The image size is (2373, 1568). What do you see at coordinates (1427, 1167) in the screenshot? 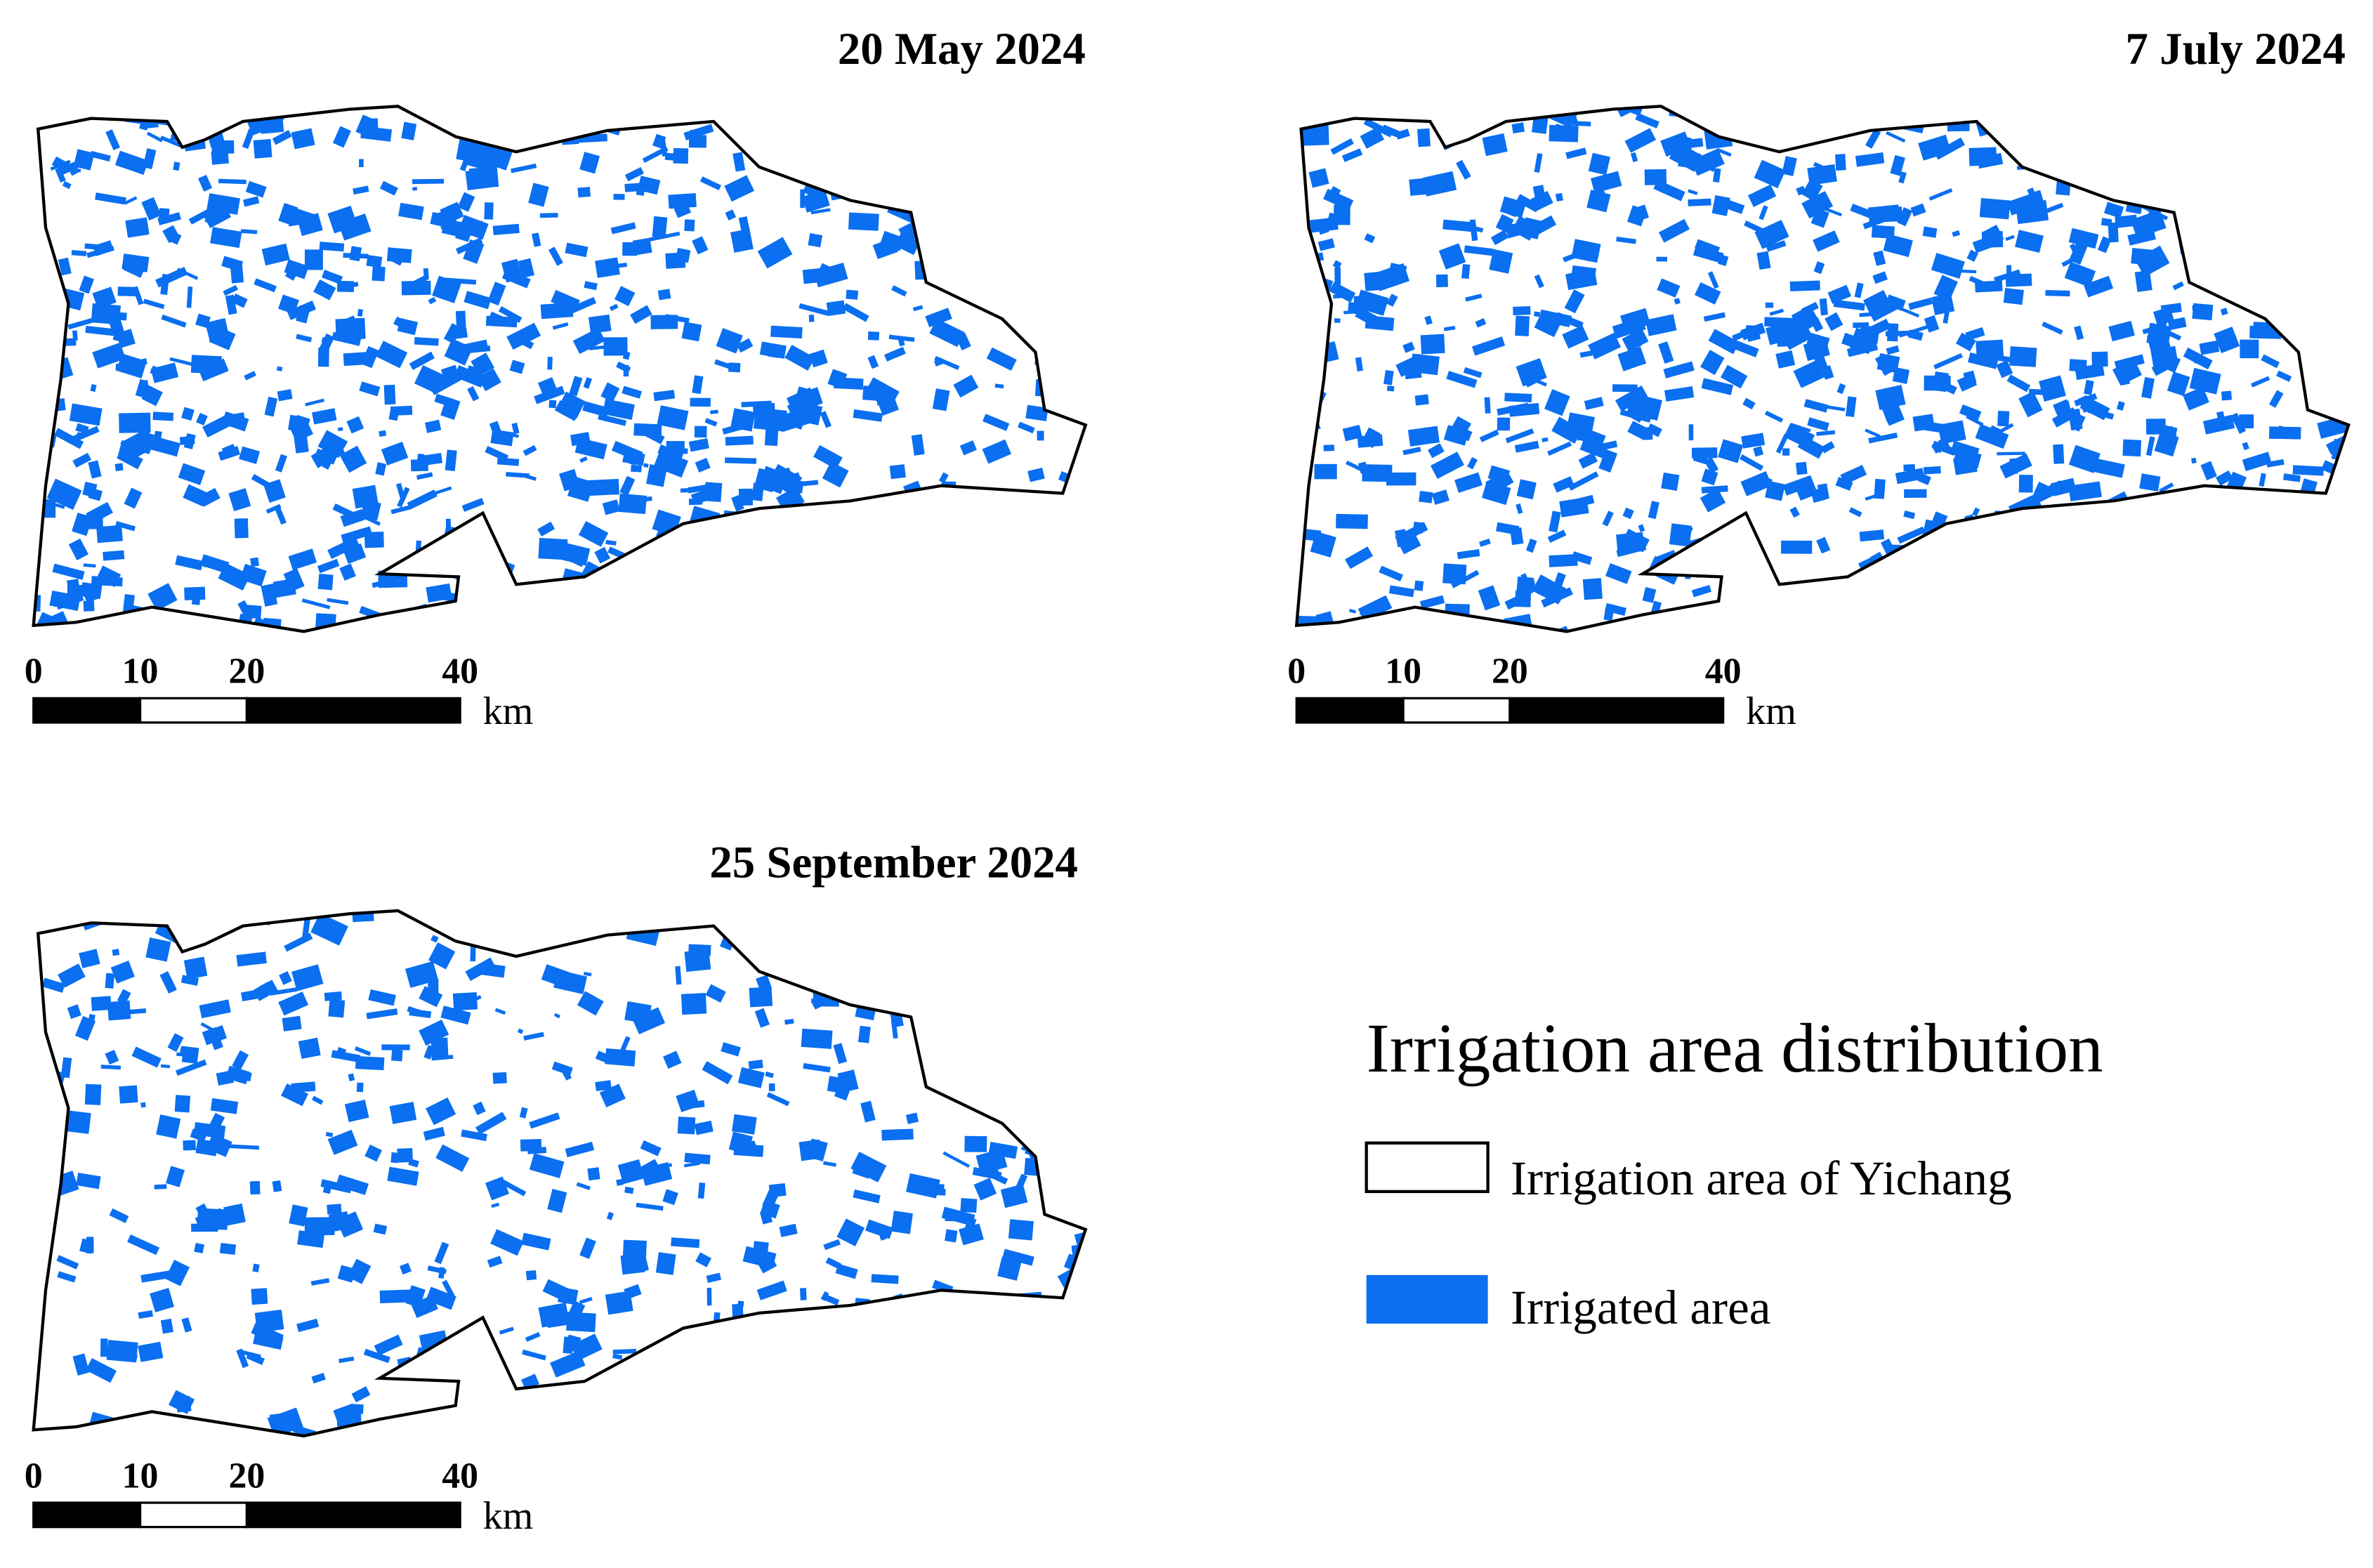
I see `legend-swatch-outline` at bounding box center [1427, 1167].